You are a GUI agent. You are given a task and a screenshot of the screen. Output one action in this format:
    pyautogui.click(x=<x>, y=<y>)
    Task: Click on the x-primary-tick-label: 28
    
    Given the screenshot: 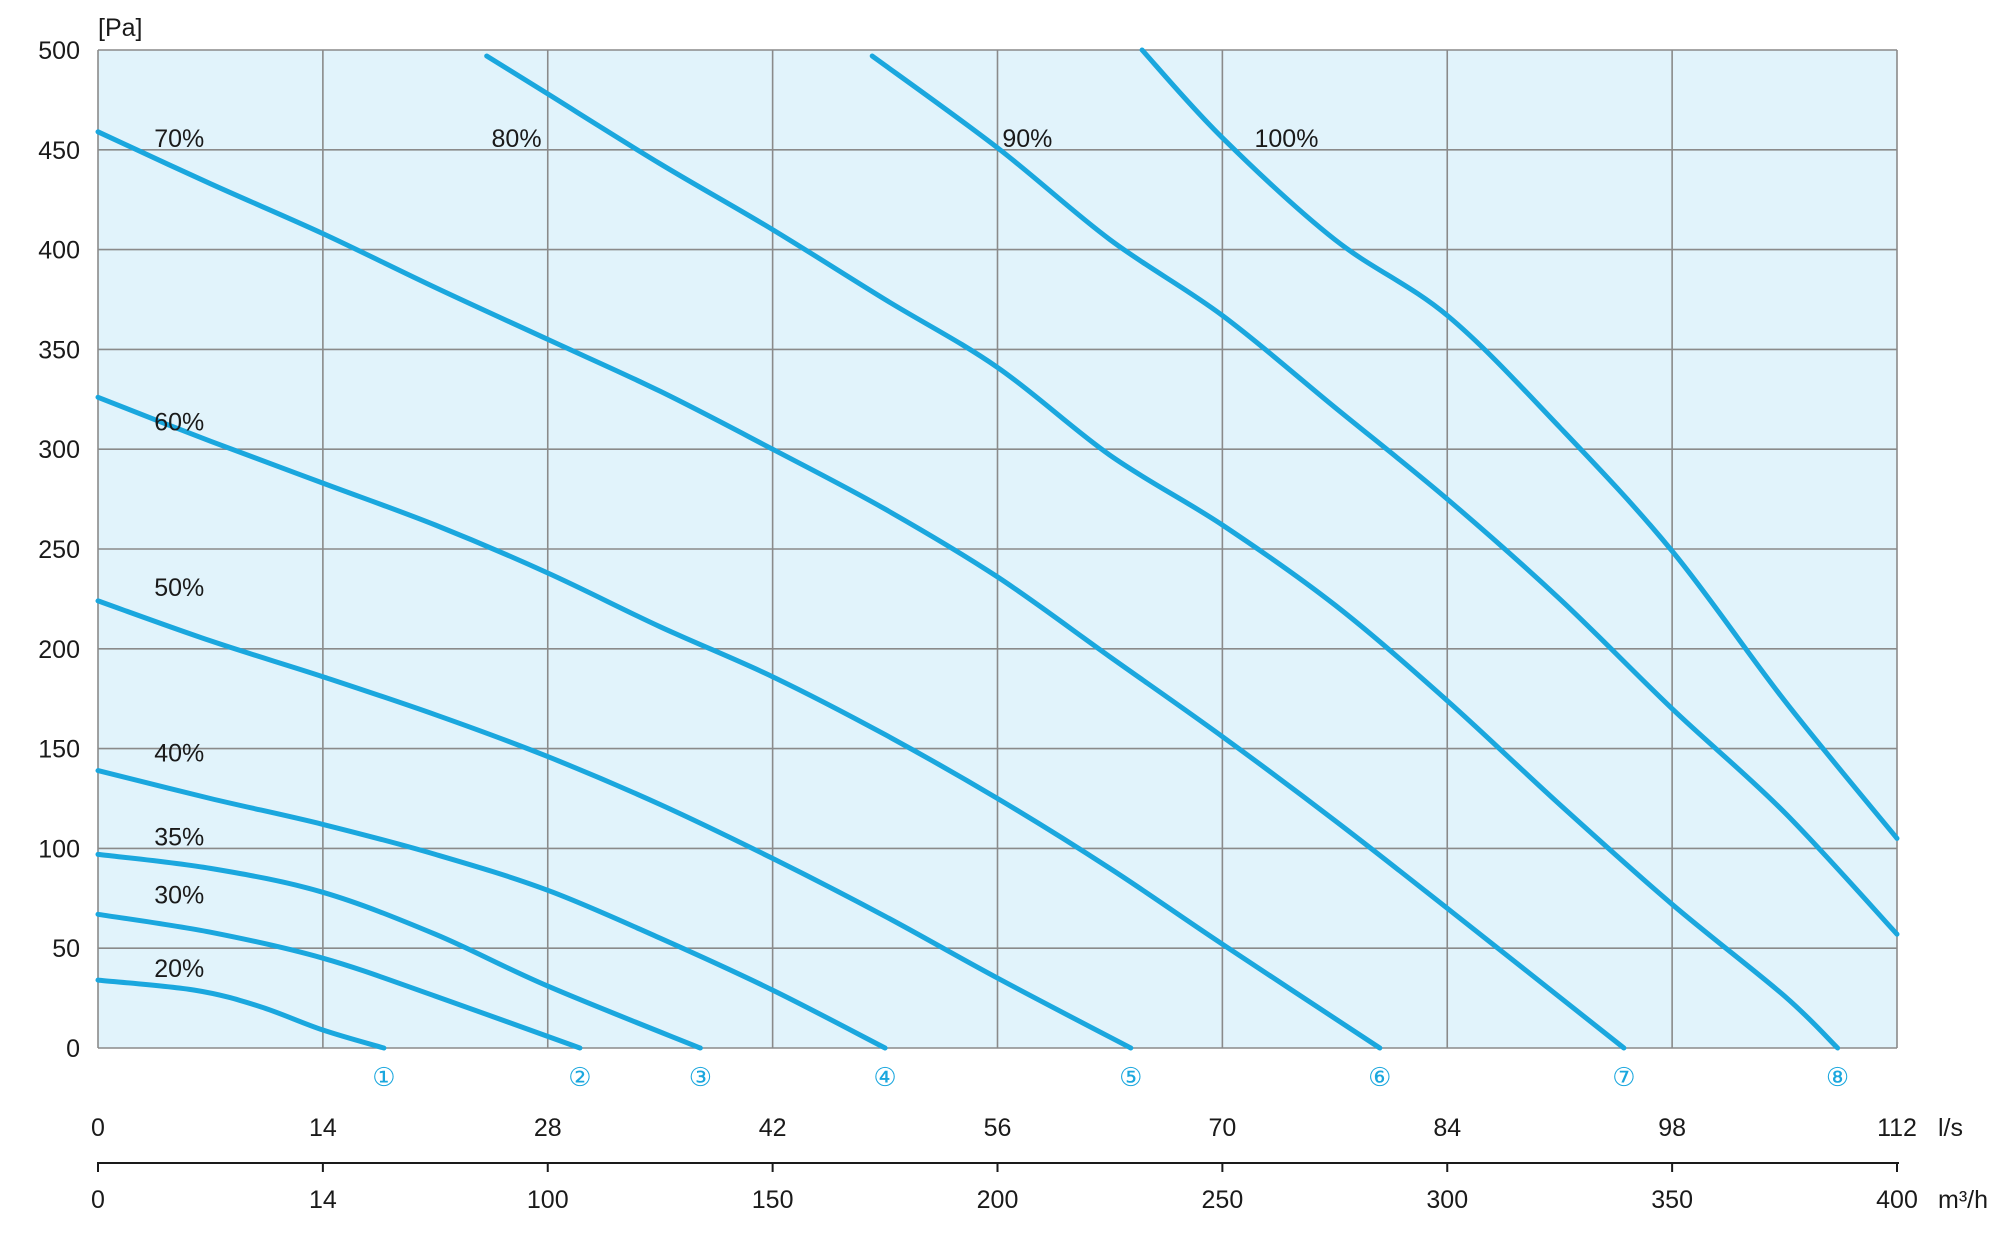 What is the action you would take?
    pyautogui.click(x=548, y=1128)
    